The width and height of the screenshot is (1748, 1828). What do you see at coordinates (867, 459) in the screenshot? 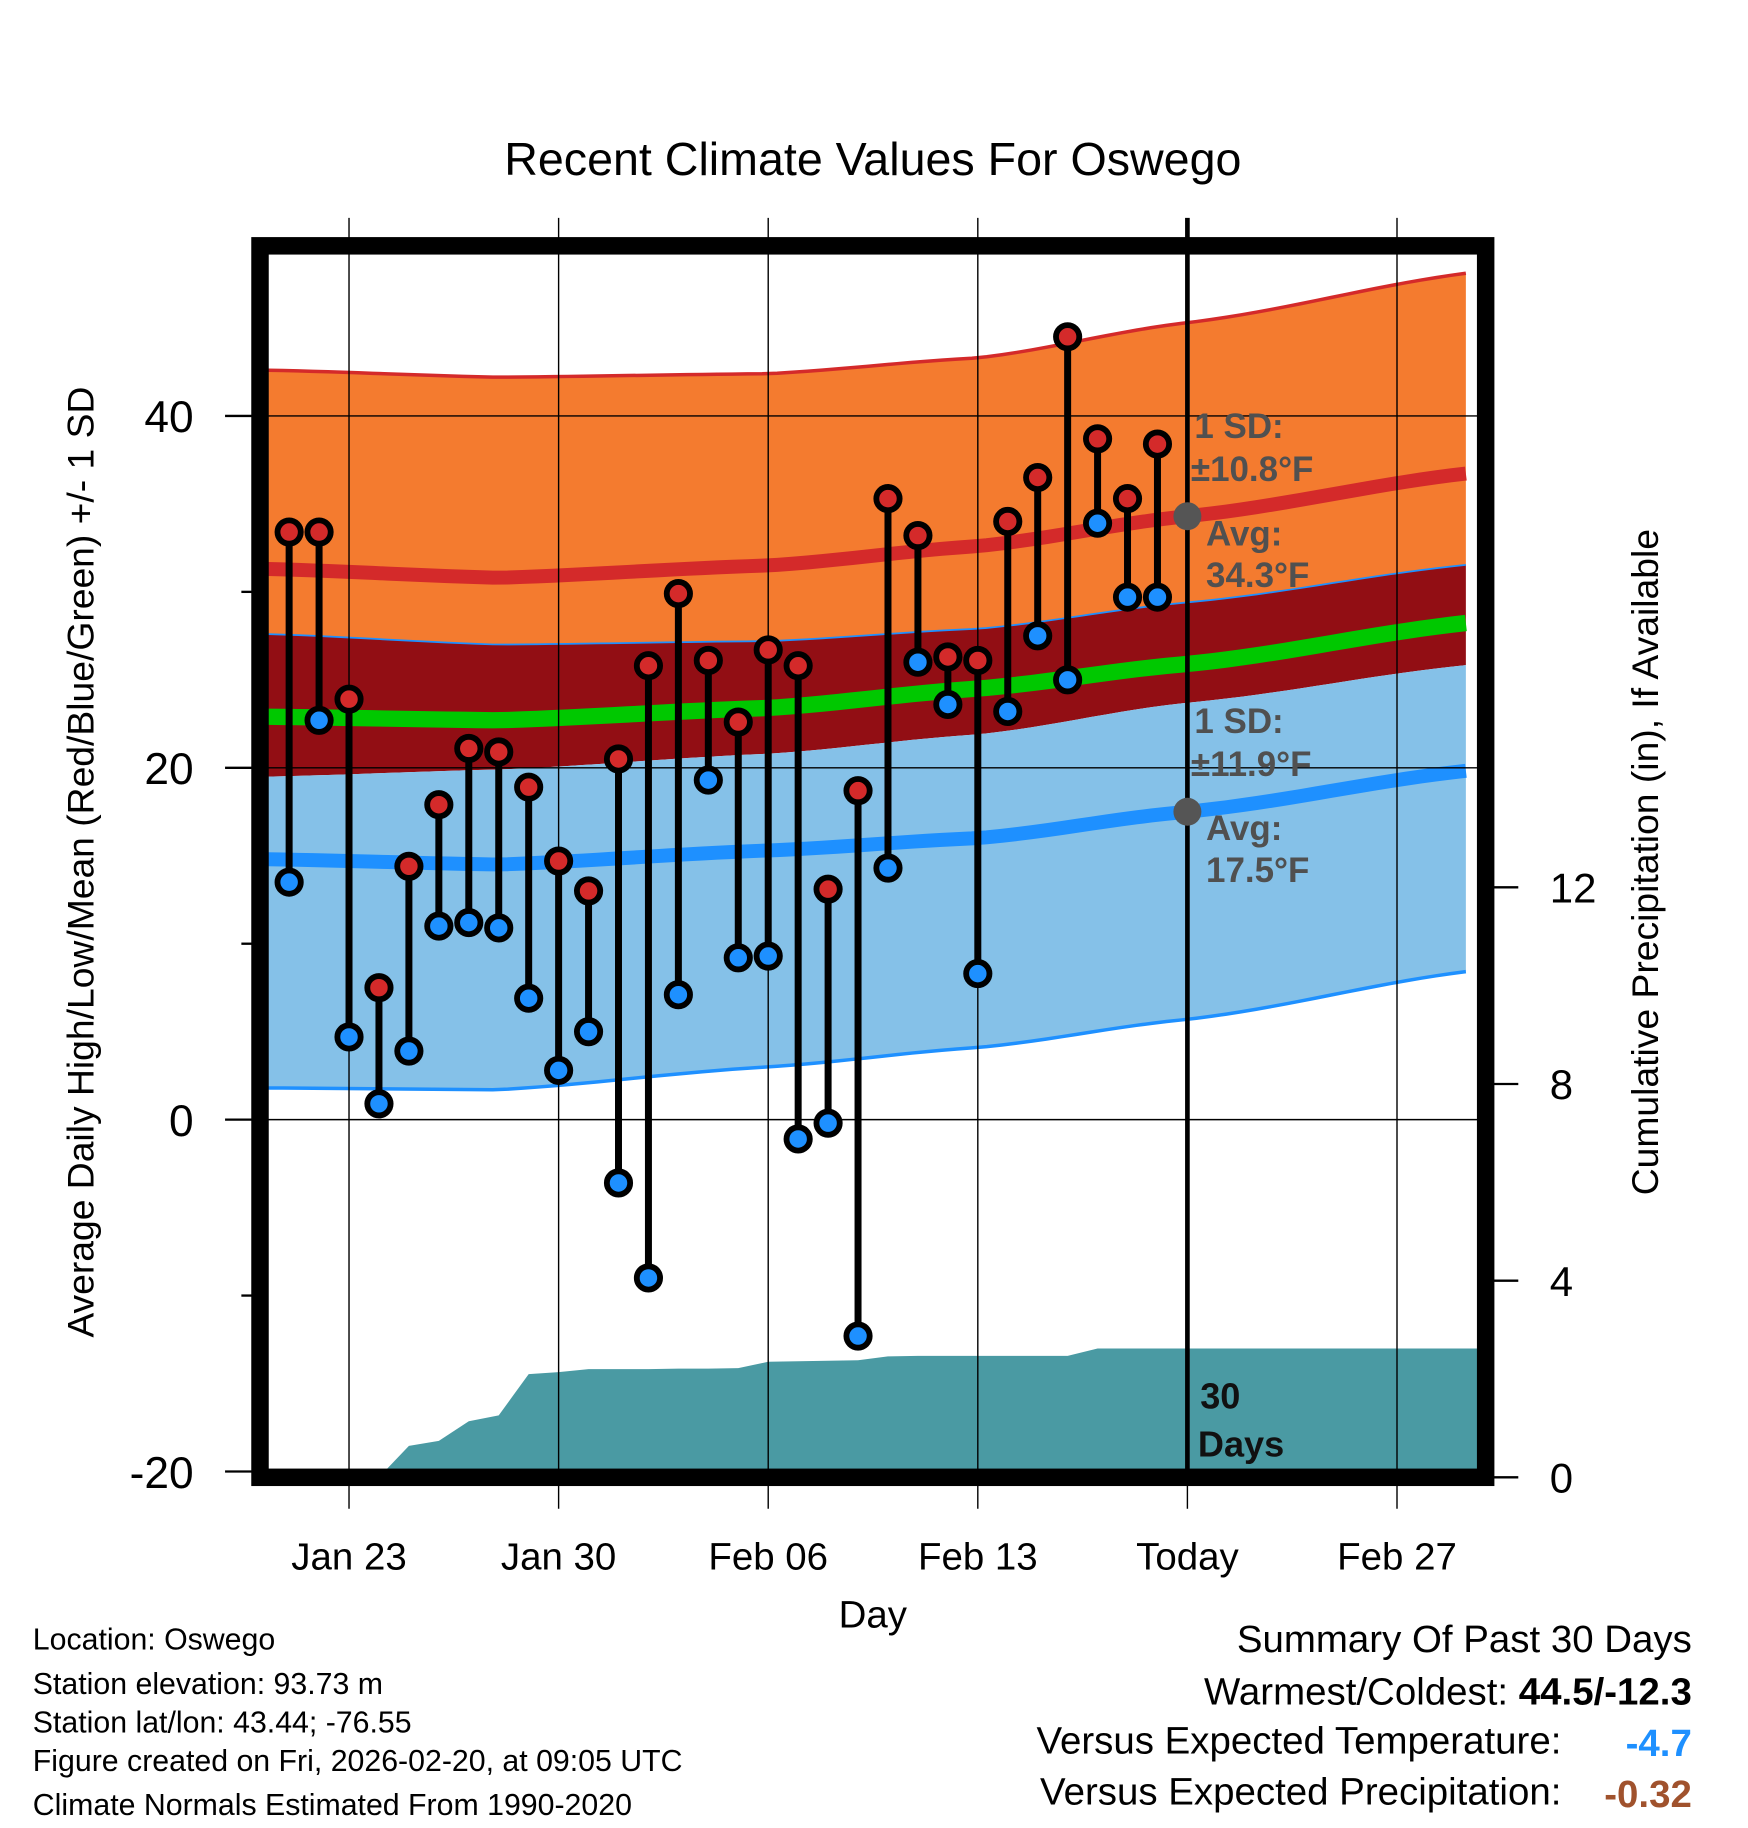
I see `high-sd-band` at bounding box center [867, 459].